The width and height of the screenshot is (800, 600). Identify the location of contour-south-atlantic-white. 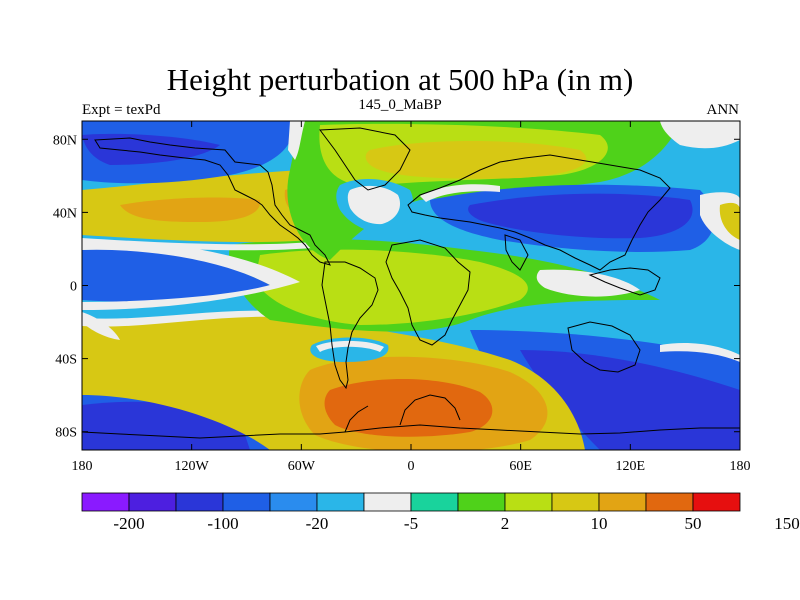
(350, 346).